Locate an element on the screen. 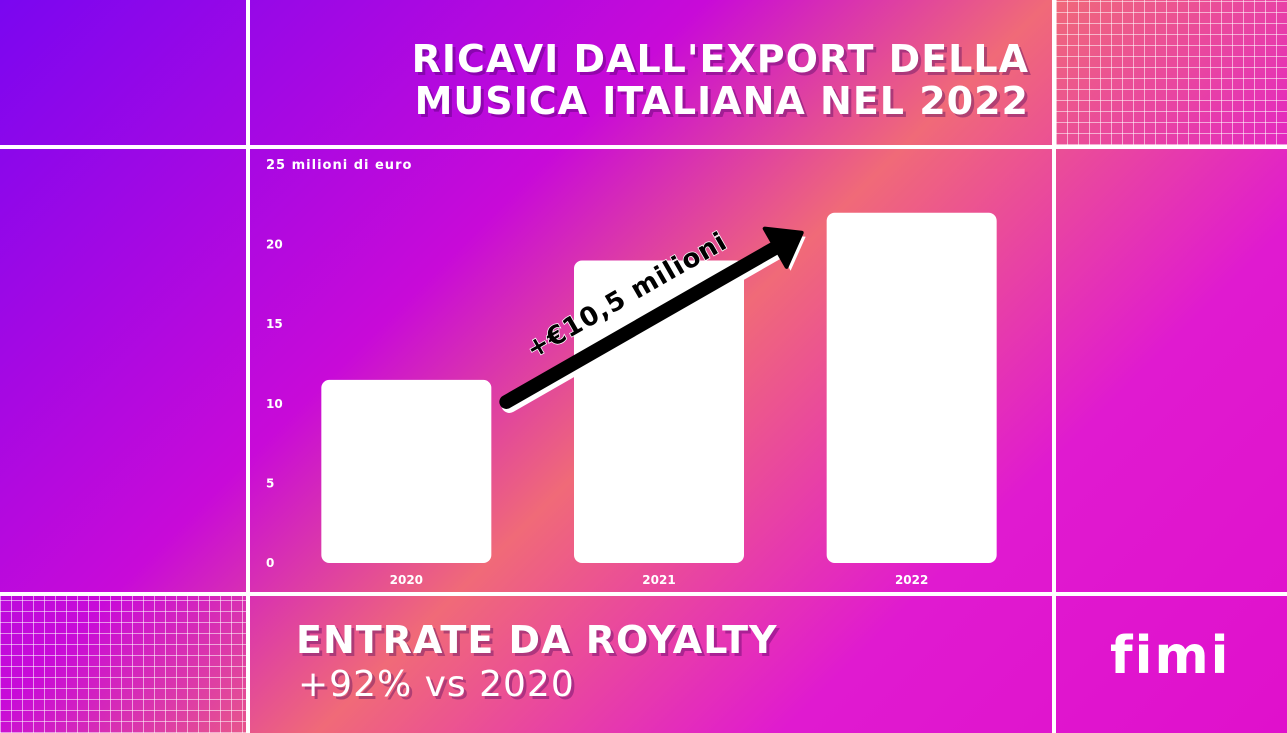 This screenshot has width=1287, height=733. y-tick-15: 15 is located at coordinates (274, 324).